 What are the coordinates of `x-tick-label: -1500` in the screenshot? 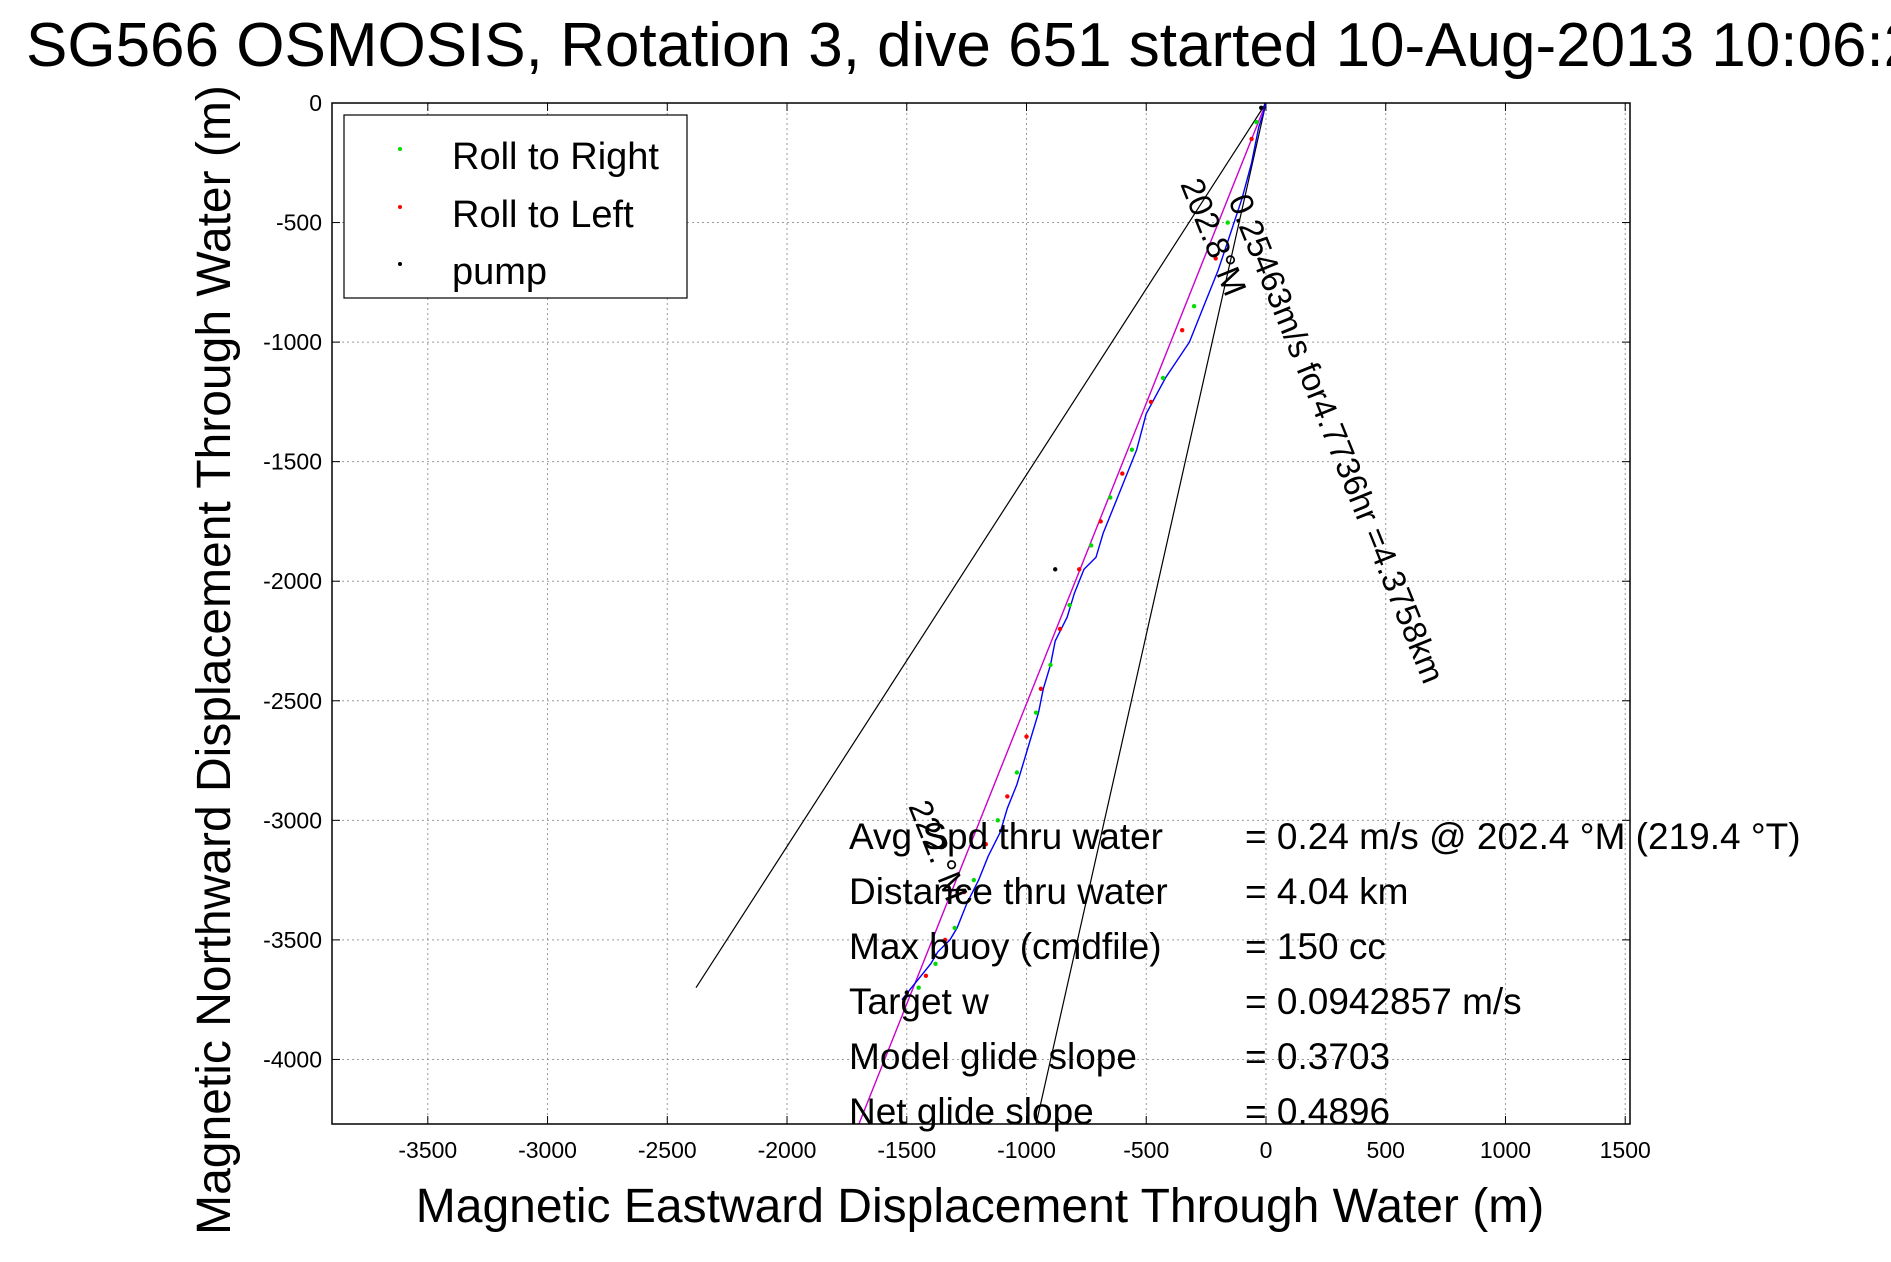 It's located at (906, 1150).